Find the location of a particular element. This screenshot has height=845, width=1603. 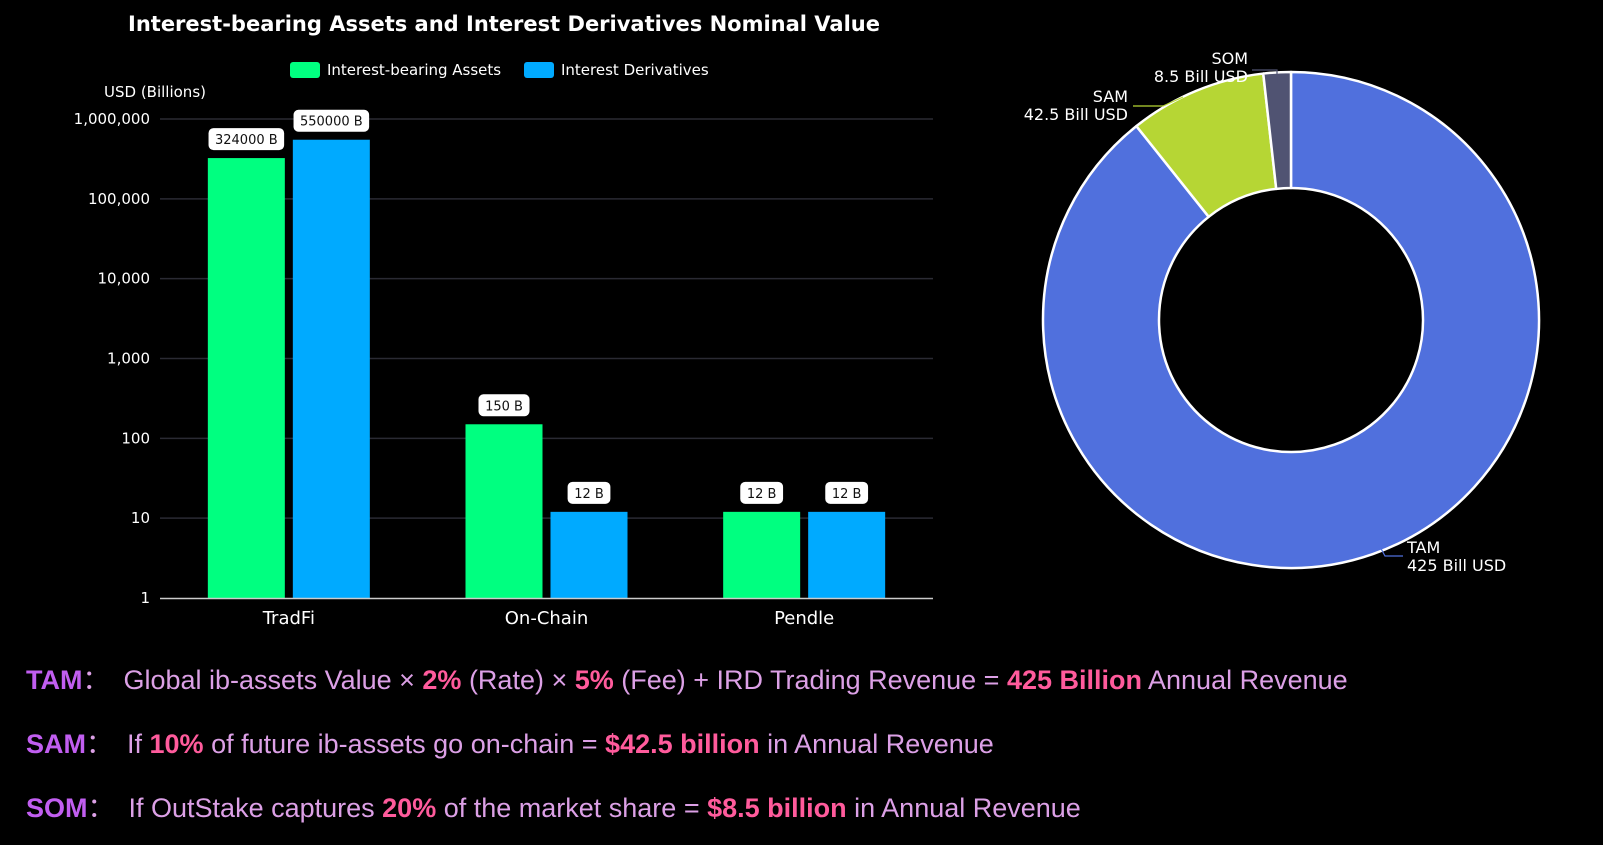

legend-swatch-interest-derivatives is located at coordinates (539, 70).